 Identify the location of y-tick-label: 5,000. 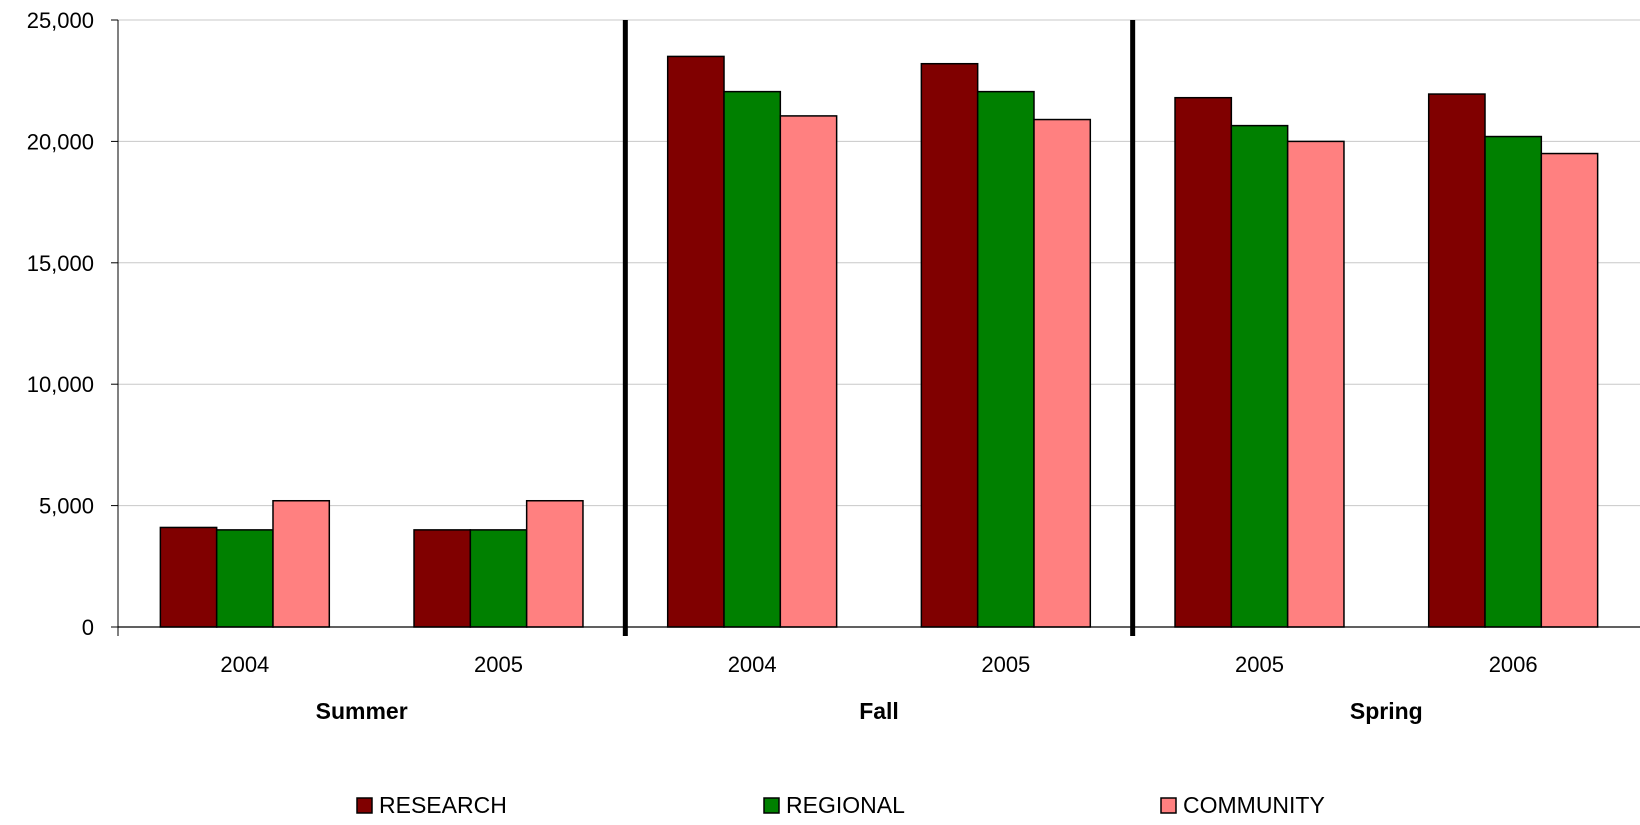
(66, 506).